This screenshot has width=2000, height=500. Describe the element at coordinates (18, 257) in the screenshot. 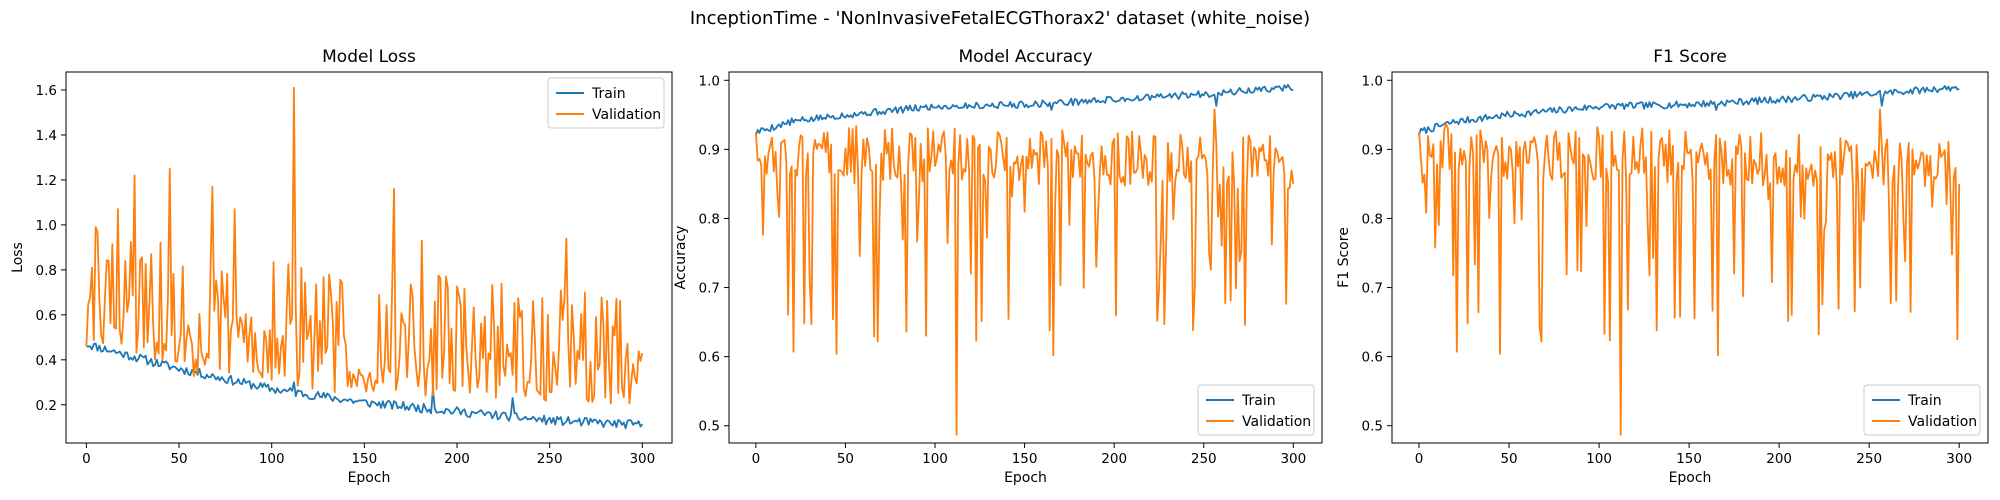

I see `y-axis-label: Loss` at that location.